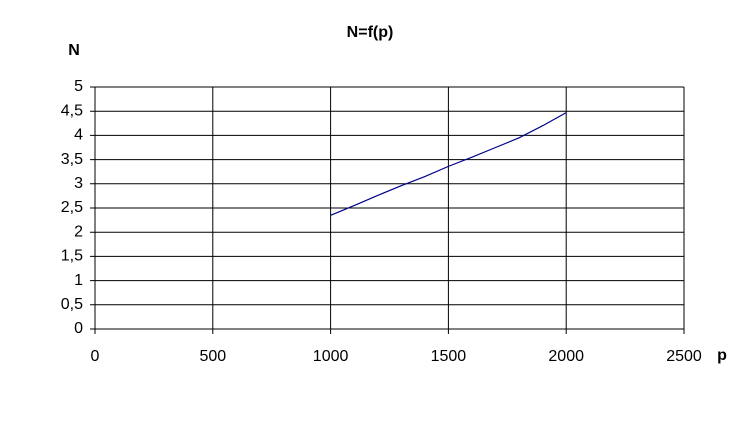 This screenshot has width=741, height=428. Describe the element at coordinates (212, 356) in the screenshot. I see `x-tick-label: 500` at that location.